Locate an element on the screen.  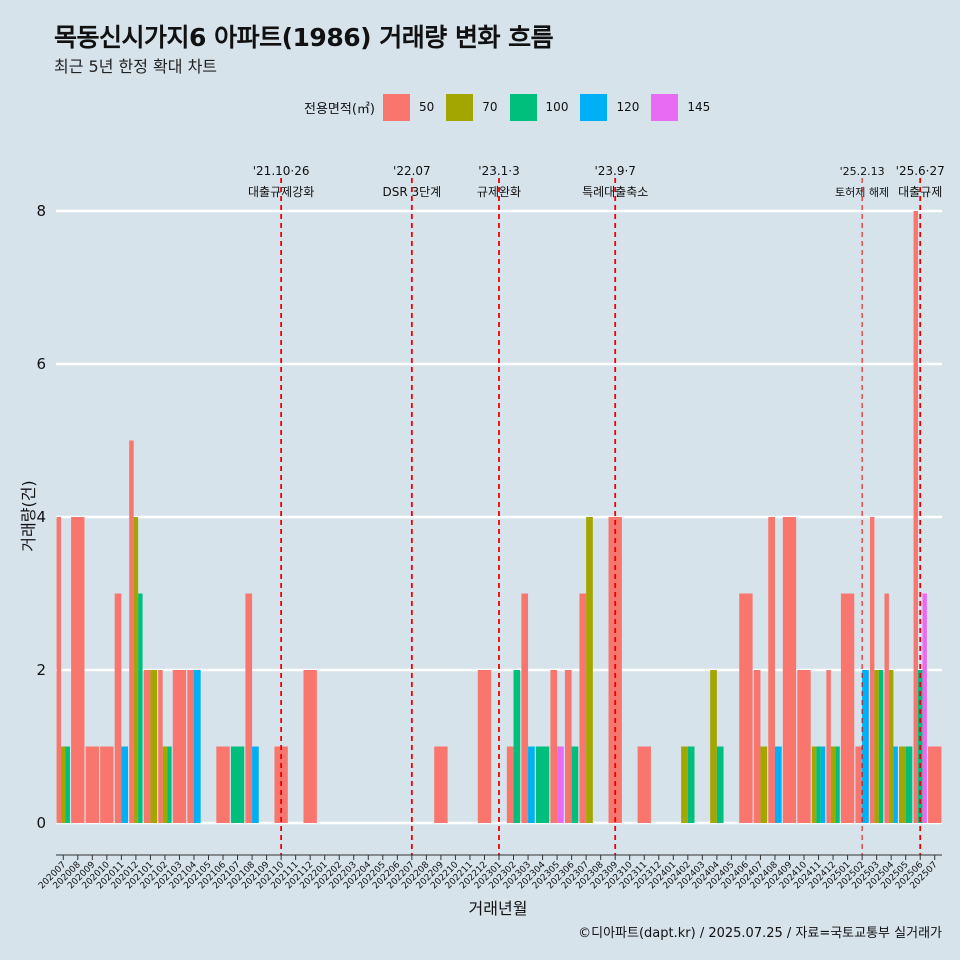
legend-label: 50 is located at coordinates (426, 107).